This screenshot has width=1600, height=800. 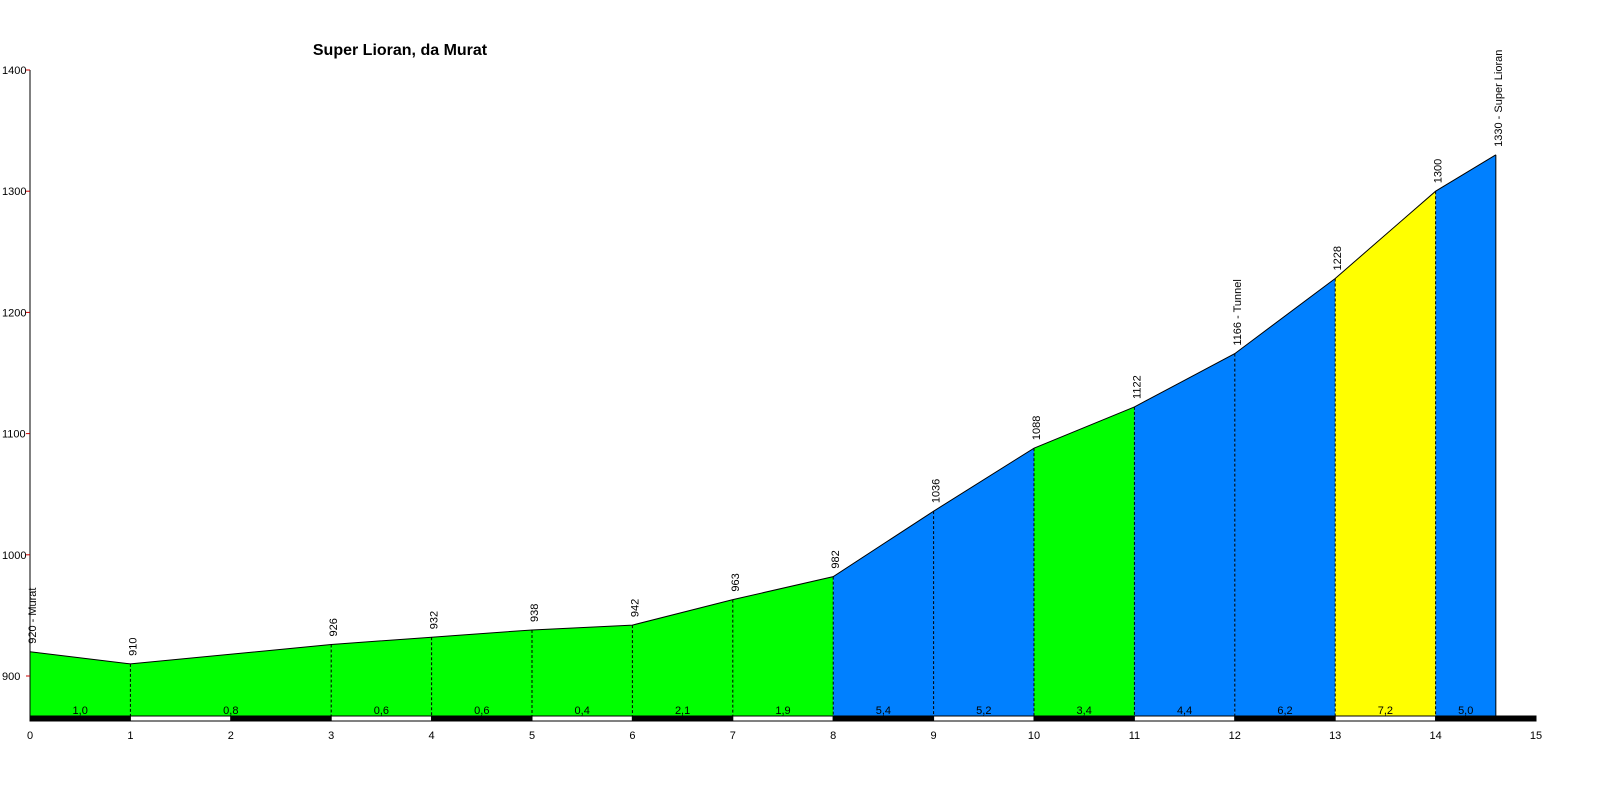 I want to click on altitude-label: 1088, so click(x=1037, y=428).